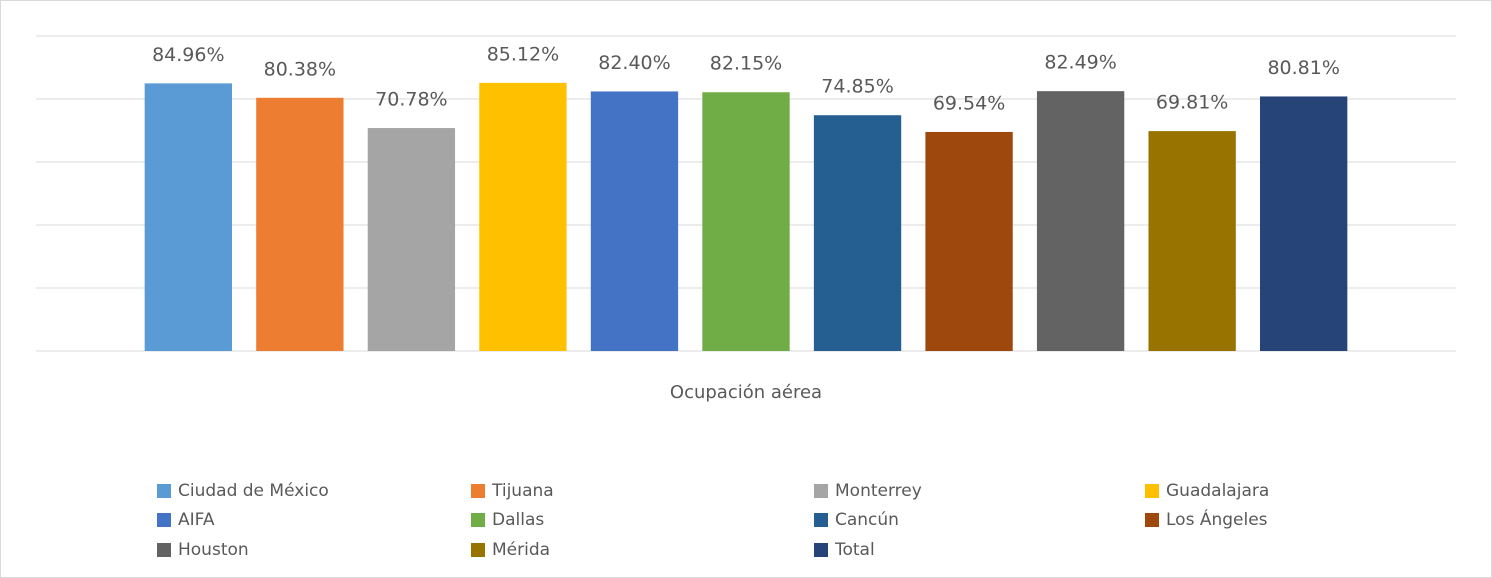 This screenshot has width=1492, height=578. What do you see at coordinates (253, 491) in the screenshot?
I see `legend-label: Ciudad de México` at bounding box center [253, 491].